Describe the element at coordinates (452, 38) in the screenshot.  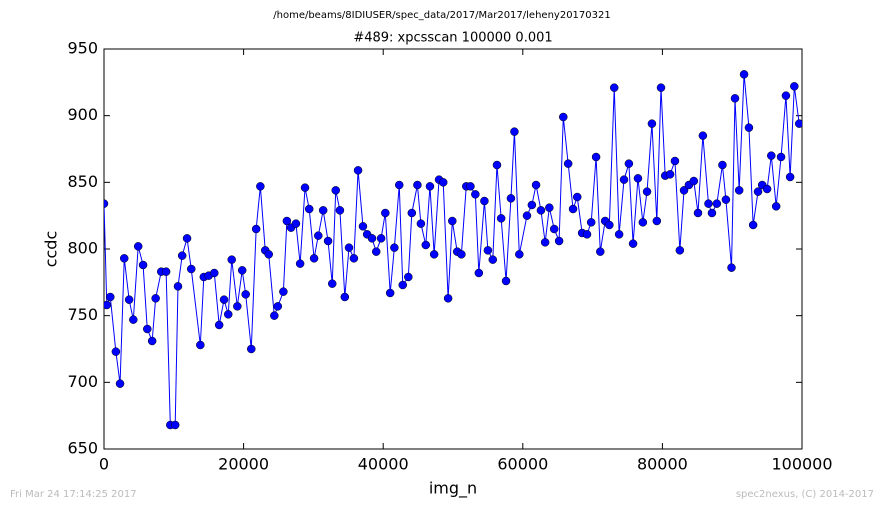
I see `chart-title: #489: xpcsscan 100000 0.001` at that location.